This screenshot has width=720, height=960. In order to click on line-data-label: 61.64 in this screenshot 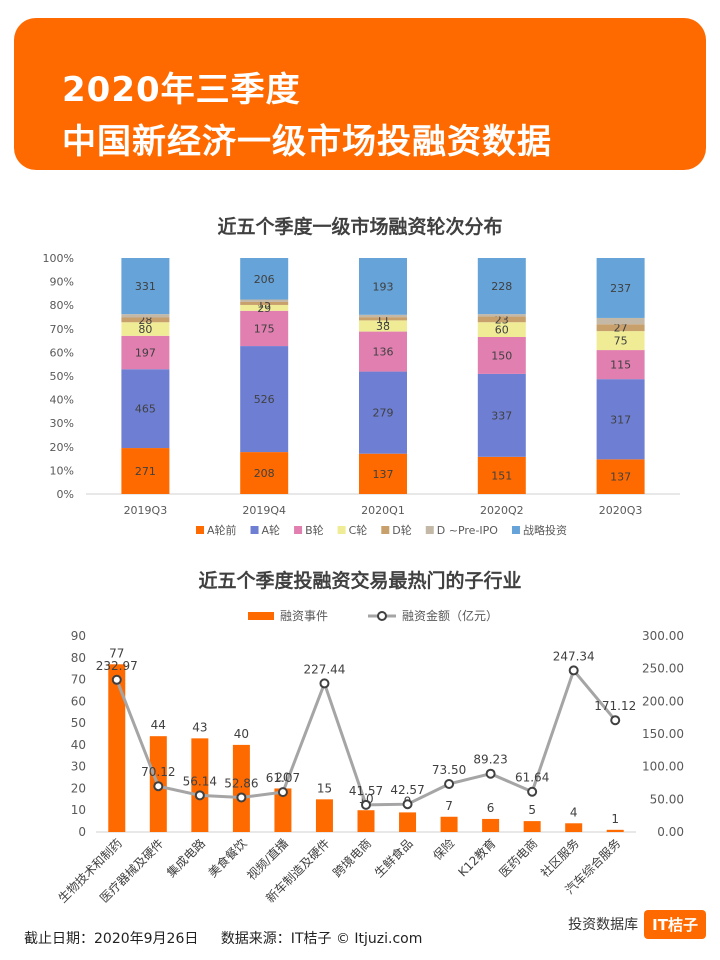, I will do `click(532, 778)`.